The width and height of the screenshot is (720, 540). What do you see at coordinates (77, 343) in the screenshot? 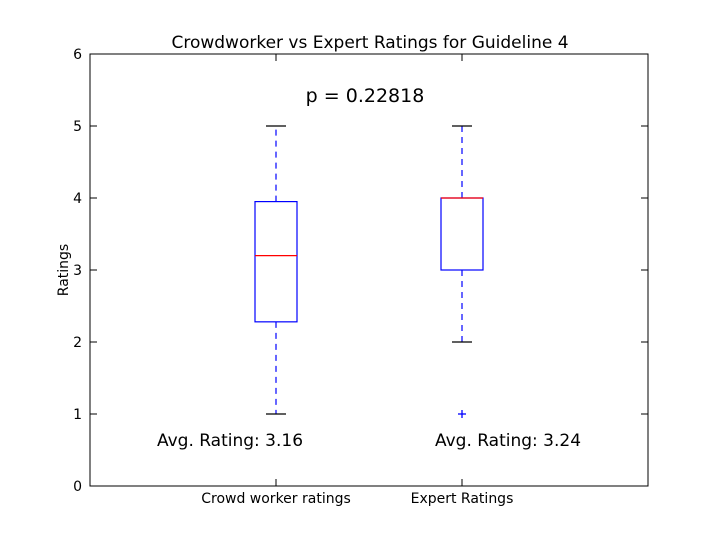
I see `y-tick-label: 2` at bounding box center [77, 343].